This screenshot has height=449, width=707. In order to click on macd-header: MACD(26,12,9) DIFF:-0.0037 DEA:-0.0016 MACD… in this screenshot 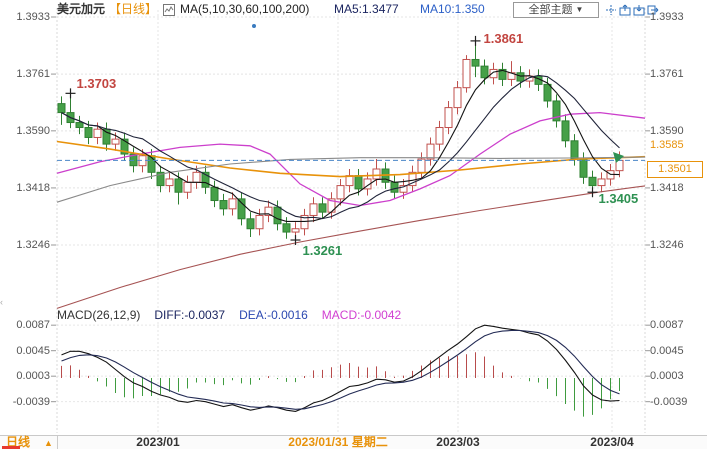, I will do `click(236, 315)`.